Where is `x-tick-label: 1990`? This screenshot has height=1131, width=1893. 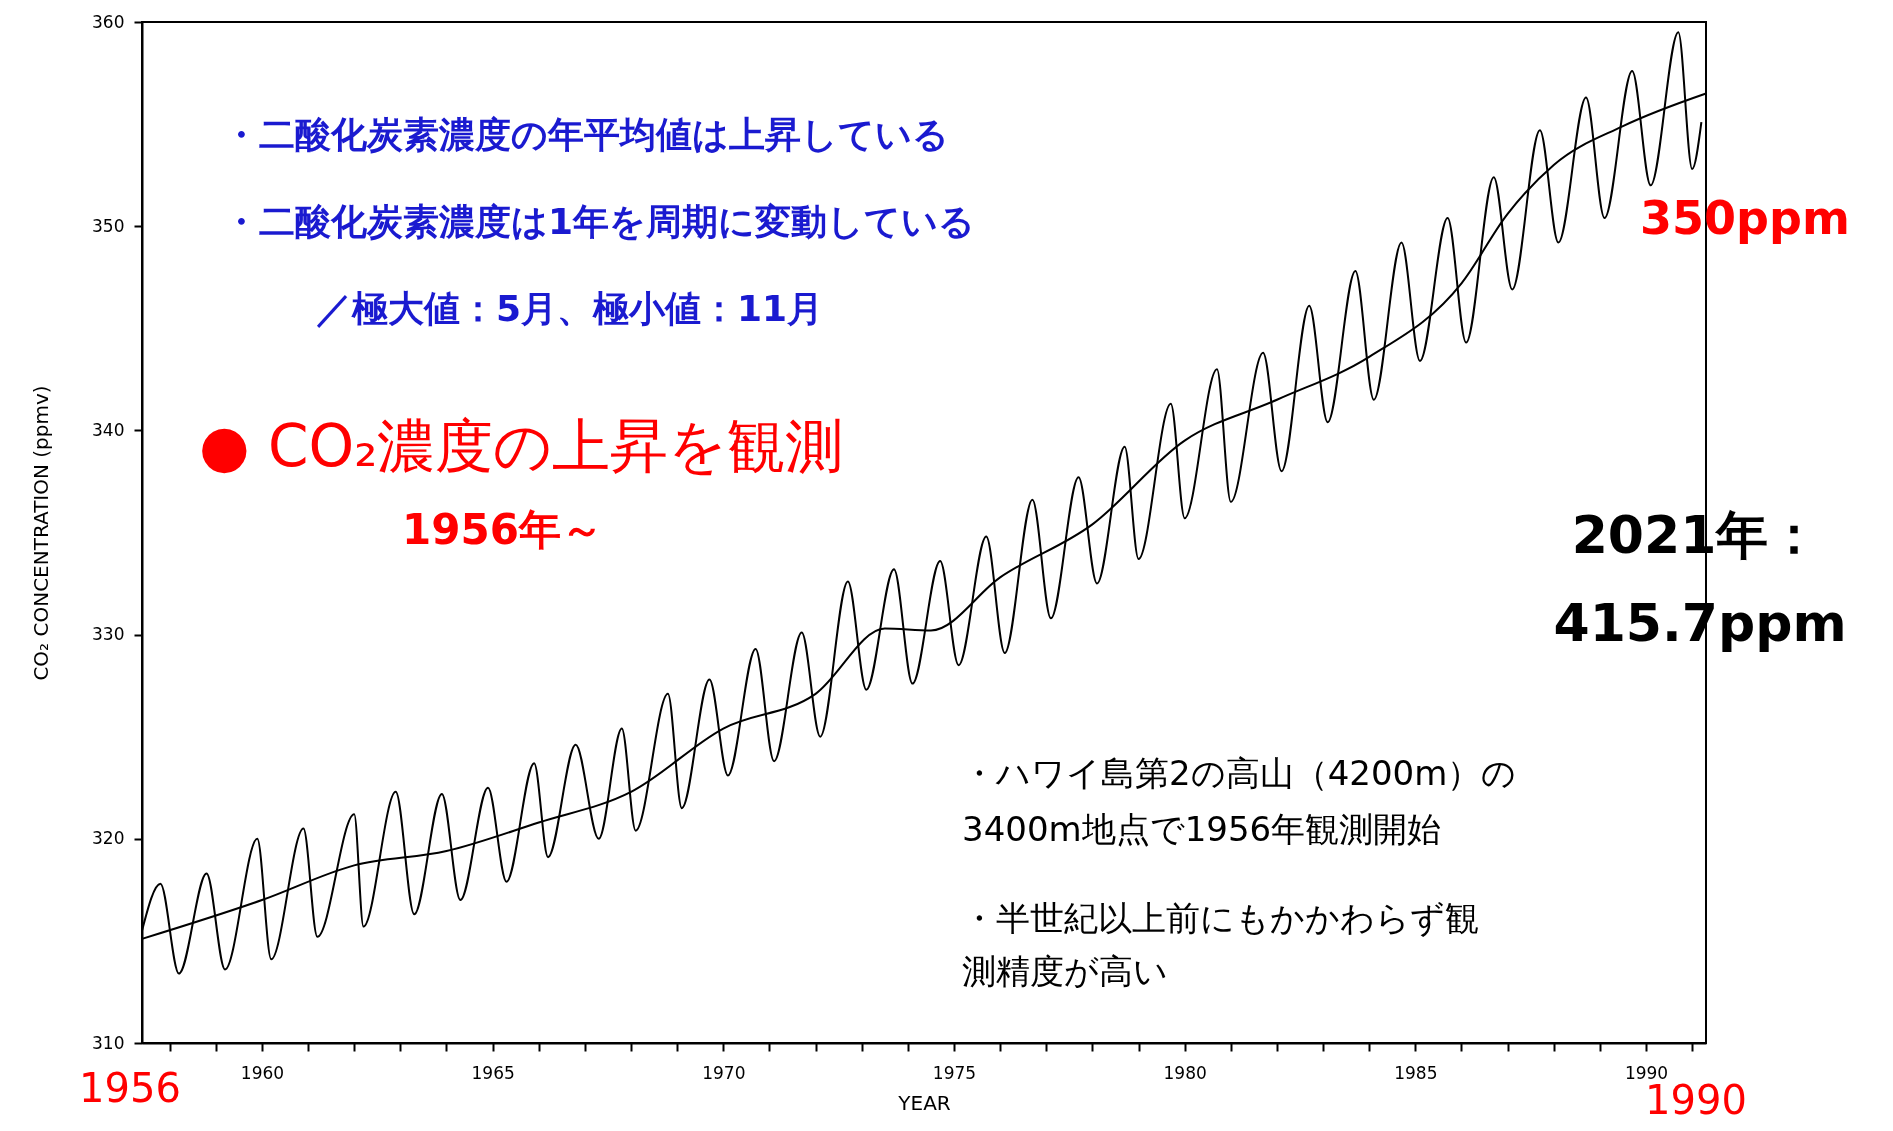
x-tick-label: 1990 is located at coordinates (1646, 1072).